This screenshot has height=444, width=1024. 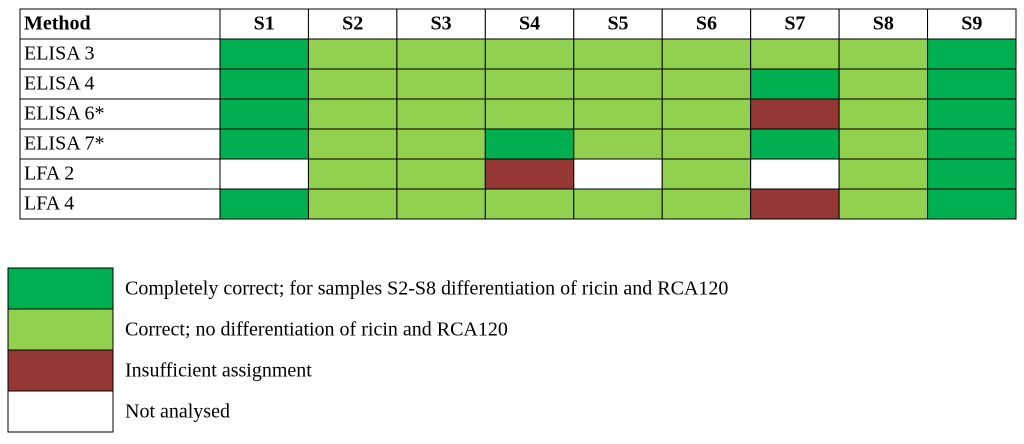 What do you see at coordinates (59, 54) in the screenshot?
I see `row-label: ELISA 3` at bounding box center [59, 54].